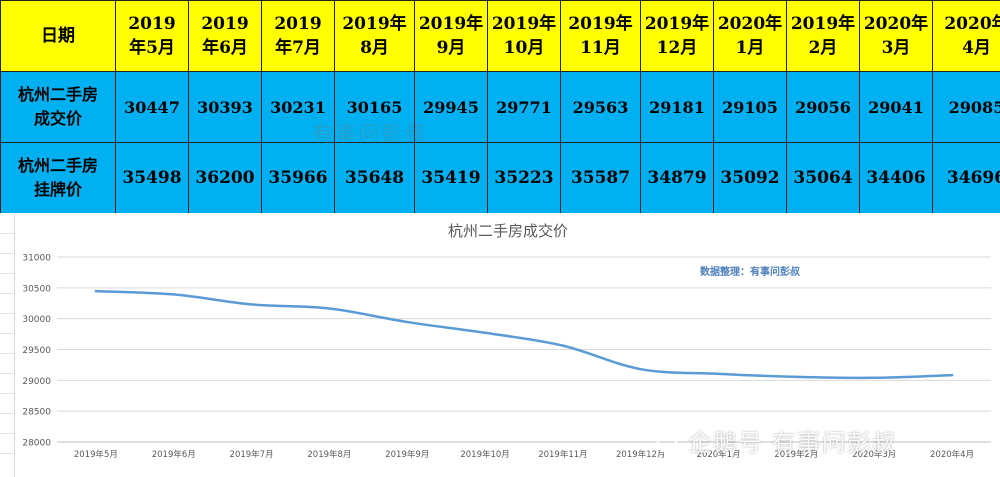  I want to click on y-tick-label: 31000, so click(36, 259).